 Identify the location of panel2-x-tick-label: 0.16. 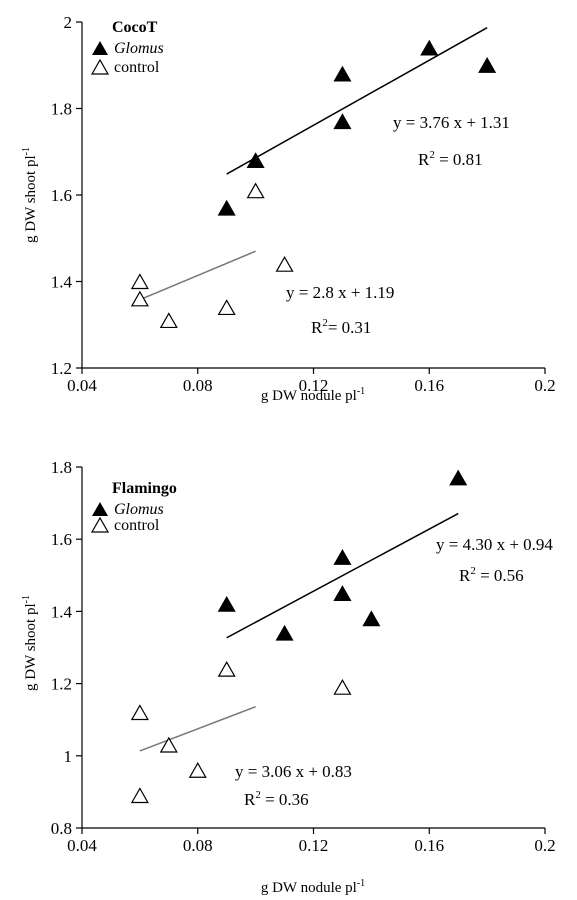
(429, 845).